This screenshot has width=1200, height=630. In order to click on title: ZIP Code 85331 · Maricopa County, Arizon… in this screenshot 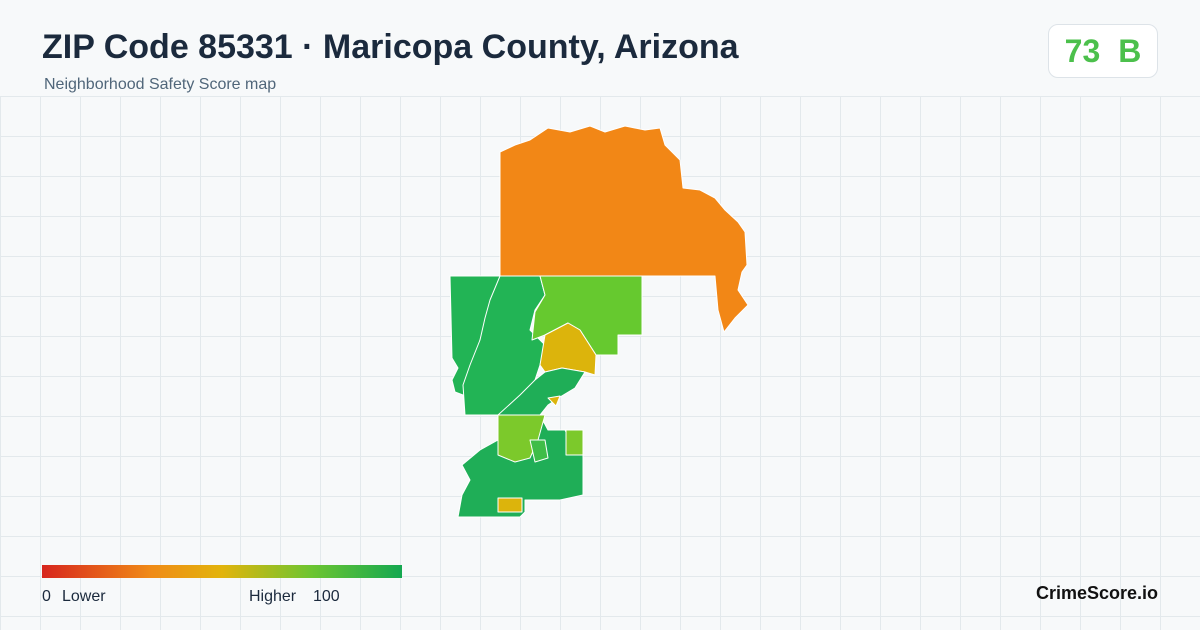, I will do `click(390, 47)`.